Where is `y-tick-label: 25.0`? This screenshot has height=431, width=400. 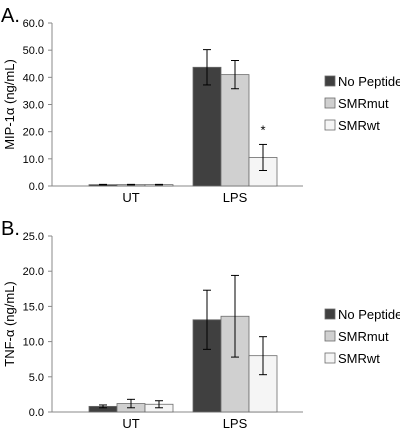 y-tick-label: 25.0 is located at coordinates (33, 237).